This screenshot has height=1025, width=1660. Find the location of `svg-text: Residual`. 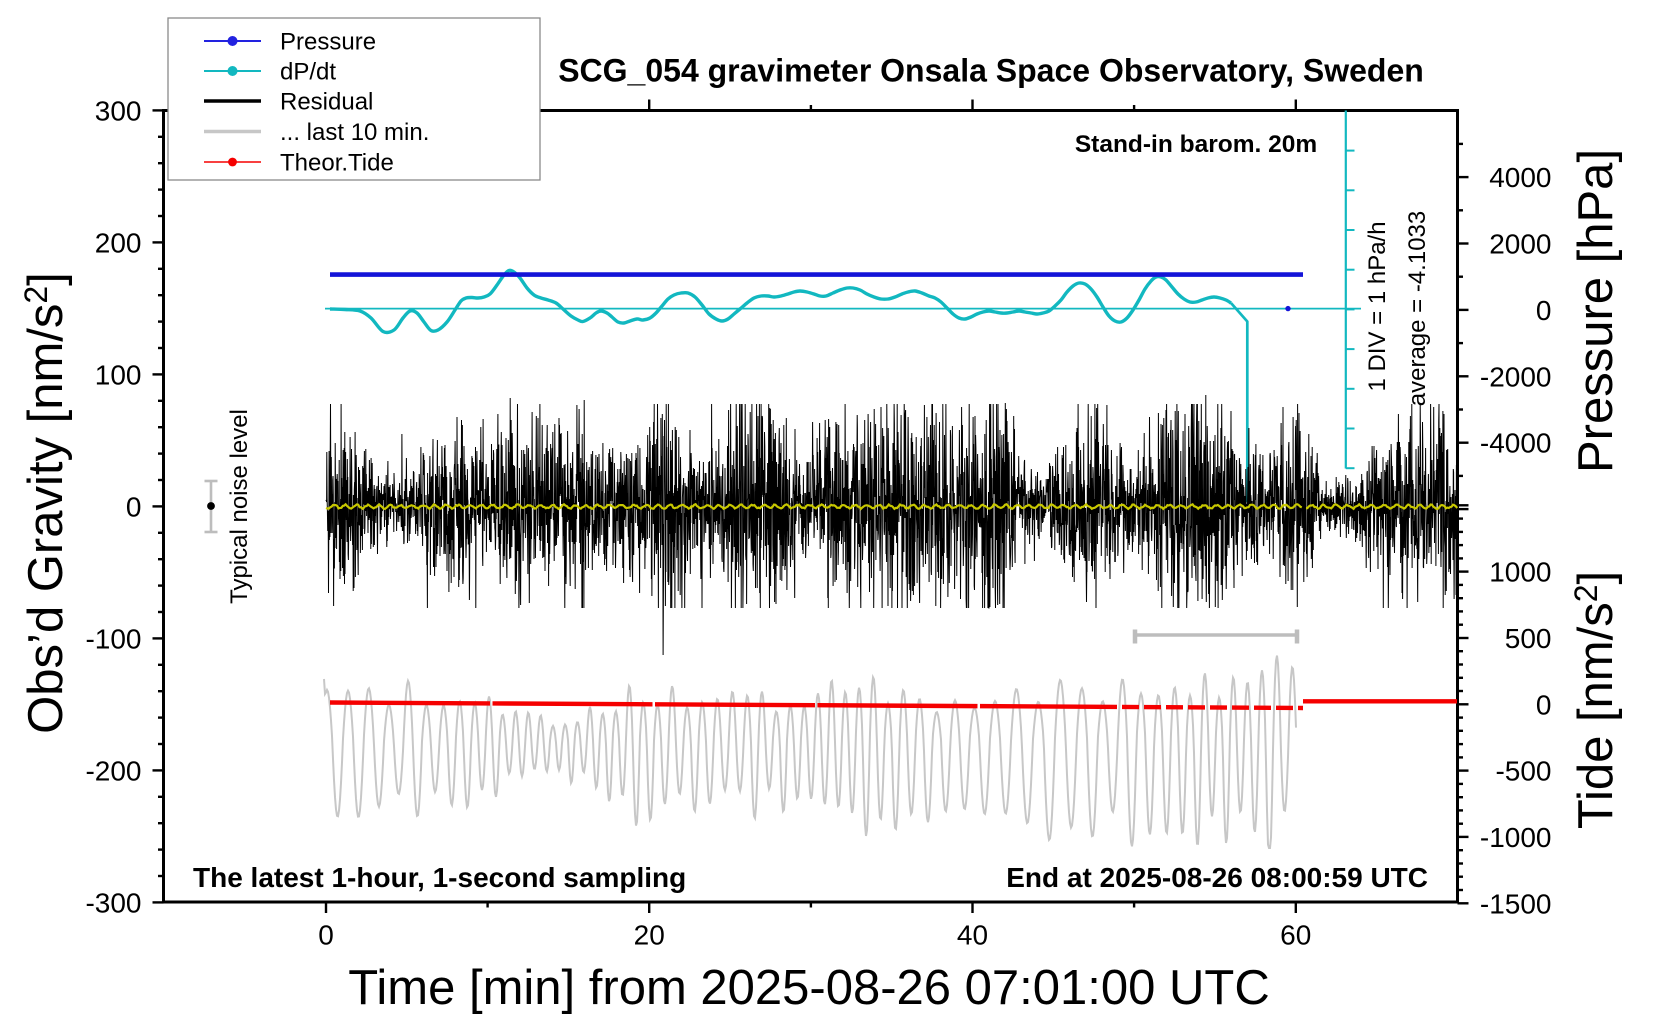

svg-text: Residual is located at coordinates (326, 102).